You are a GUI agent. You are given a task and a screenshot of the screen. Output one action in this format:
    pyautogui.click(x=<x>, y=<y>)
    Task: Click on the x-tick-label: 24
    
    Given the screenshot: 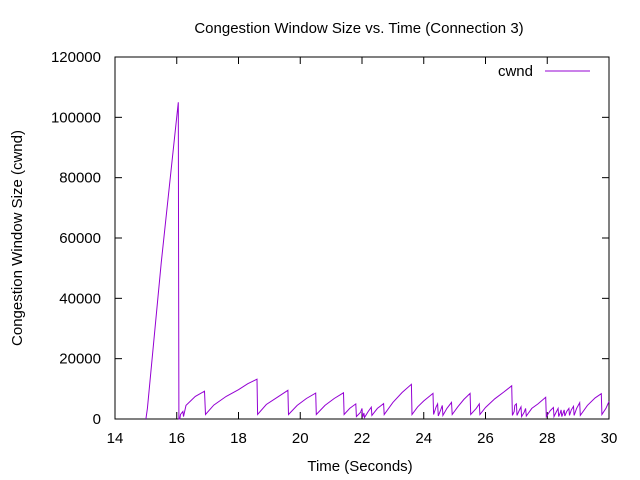 What is the action you would take?
    pyautogui.click(x=423, y=438)
    